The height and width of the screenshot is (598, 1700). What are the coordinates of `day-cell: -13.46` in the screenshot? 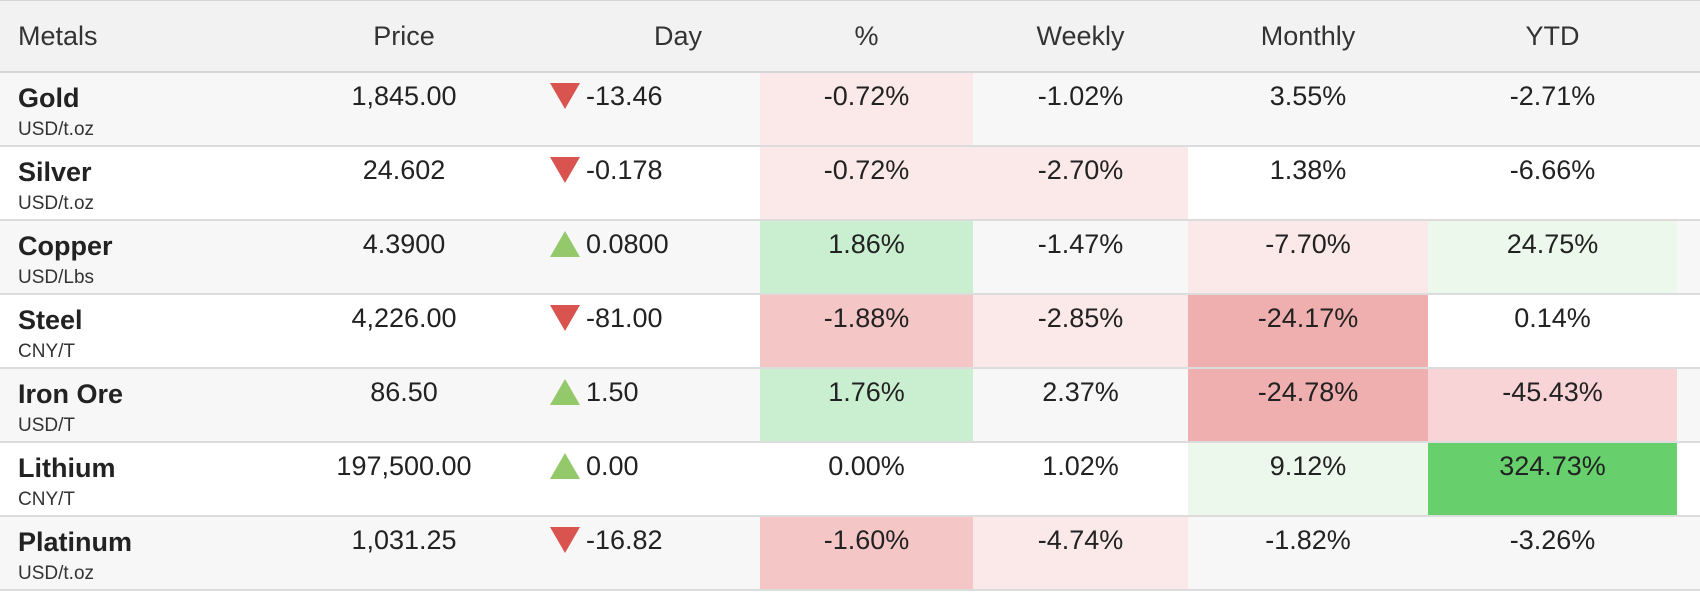 It's located at (650, 109).